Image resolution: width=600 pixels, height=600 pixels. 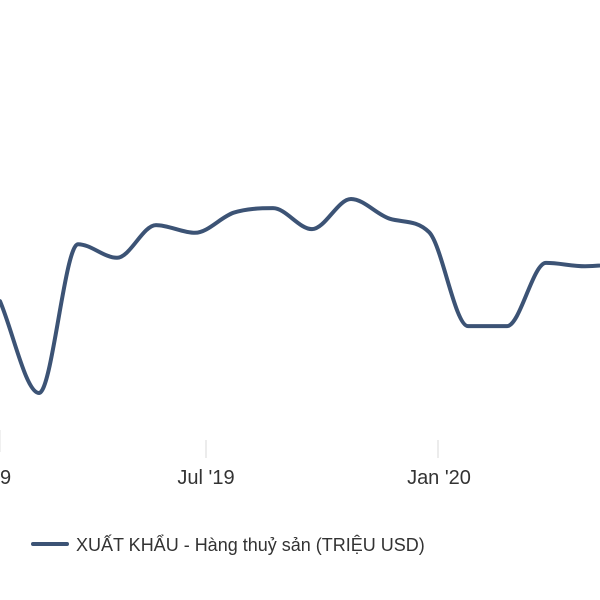 I want to click on legend: XUẤT KHẨU - Hàng thuỷ sản (TRIỆU USD), so click(x=228, y=544).